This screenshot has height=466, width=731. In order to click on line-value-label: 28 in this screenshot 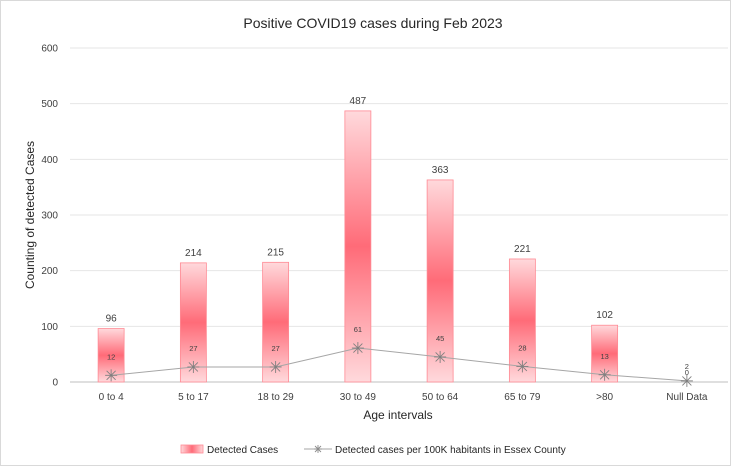, I will do `click(522, 347)`.